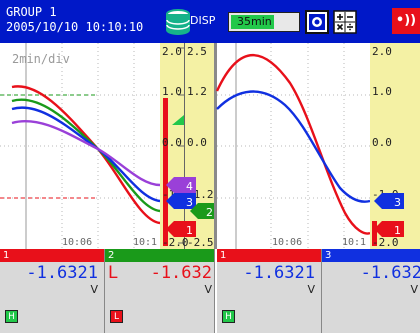 The height and width of the screenshot is (333, 420). Describe the element at coordinates (75, 27) in the screenshot. I see `datetime-display: 2005/10/10 10:10:10` at that location.